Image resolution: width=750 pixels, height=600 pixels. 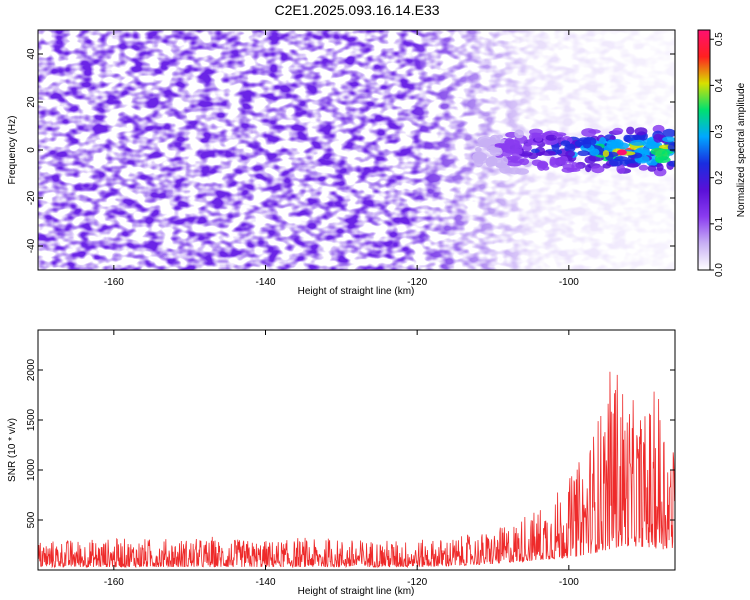 I want to click on spectrogram-x-tick-label: -140, so click(x=265, y=282).